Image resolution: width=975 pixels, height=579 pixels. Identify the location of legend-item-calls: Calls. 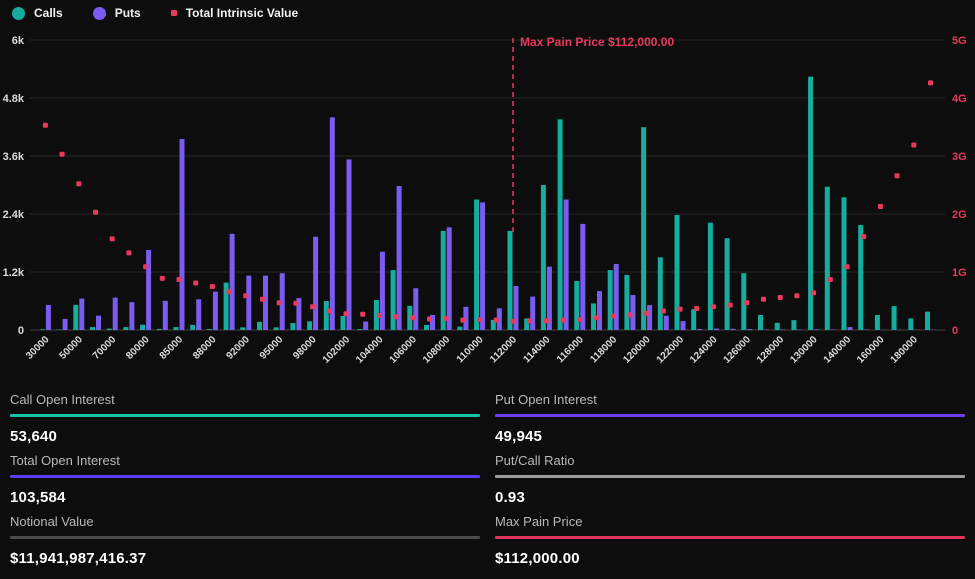
(37, 13).